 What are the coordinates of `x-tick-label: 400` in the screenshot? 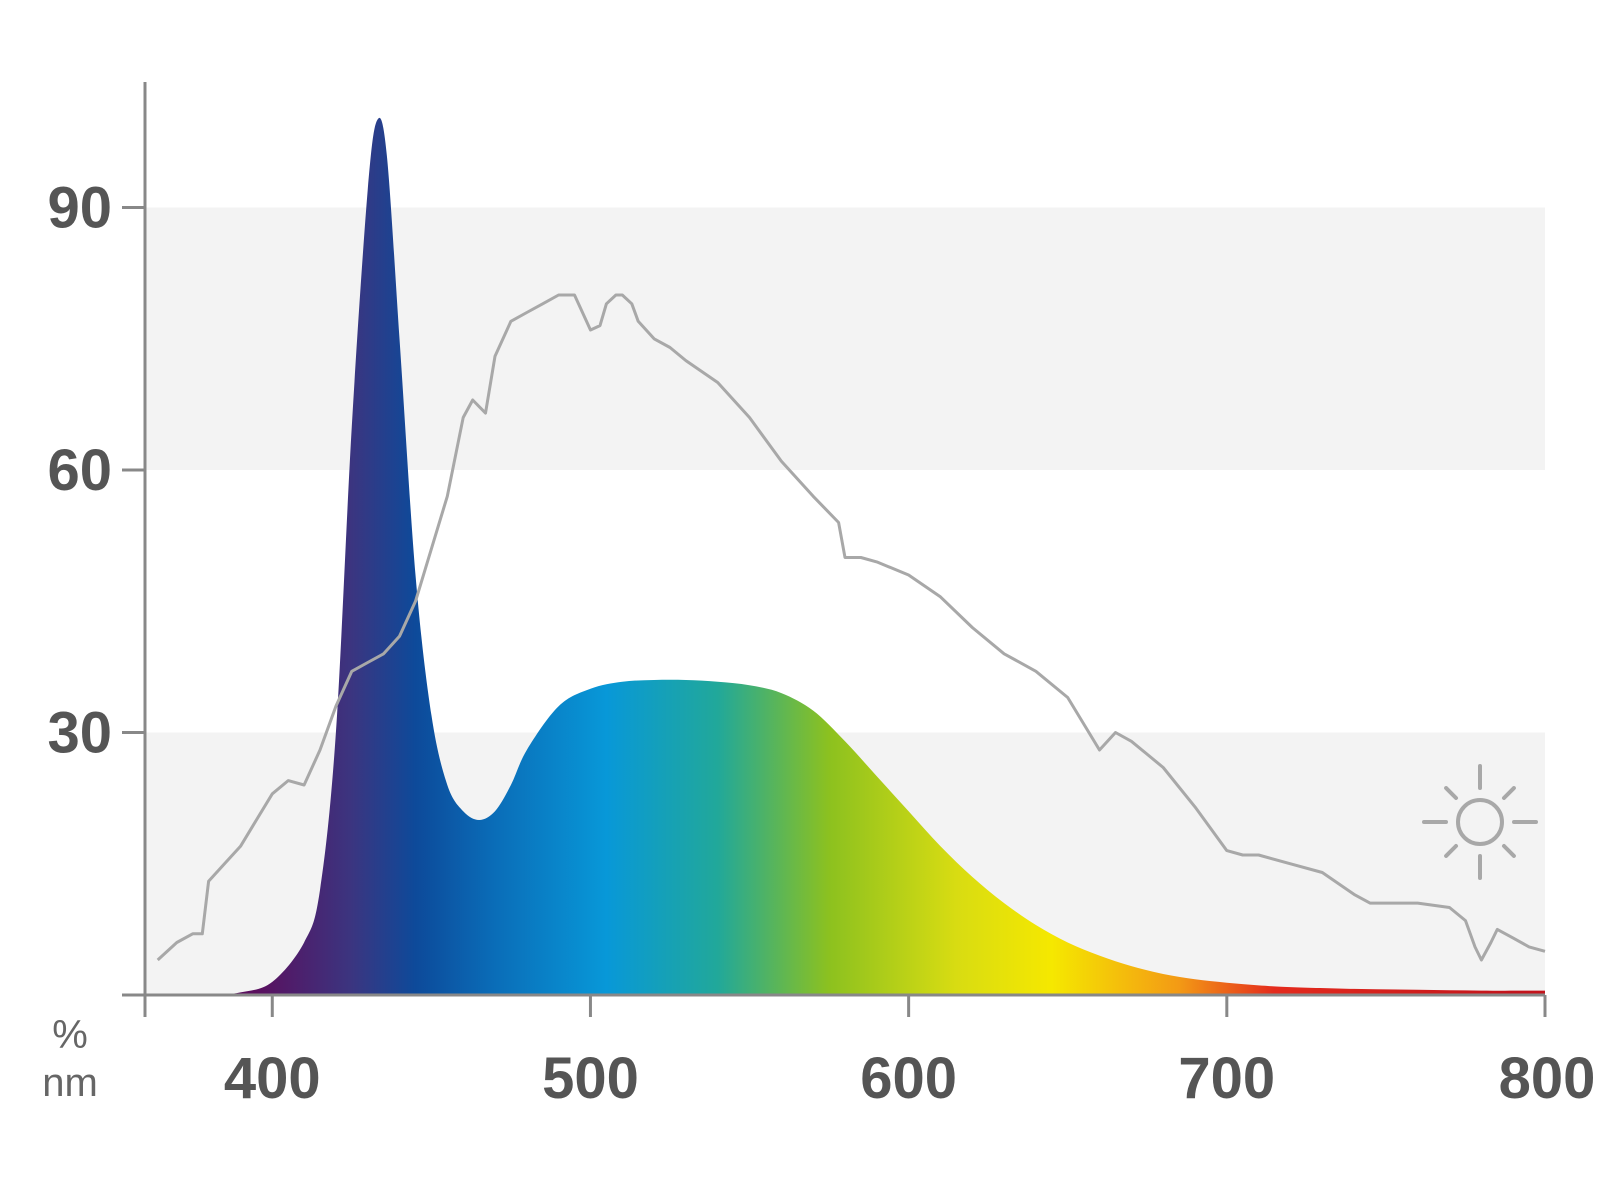 It's located at (272, 1078).